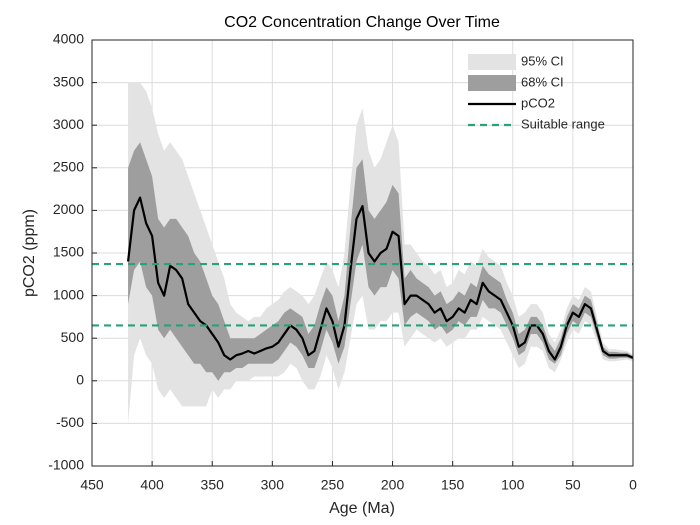 Image resolution: width=700 pixels, height=525 pixels. I want to click on x-tick-label: 400, so click(152, 485).